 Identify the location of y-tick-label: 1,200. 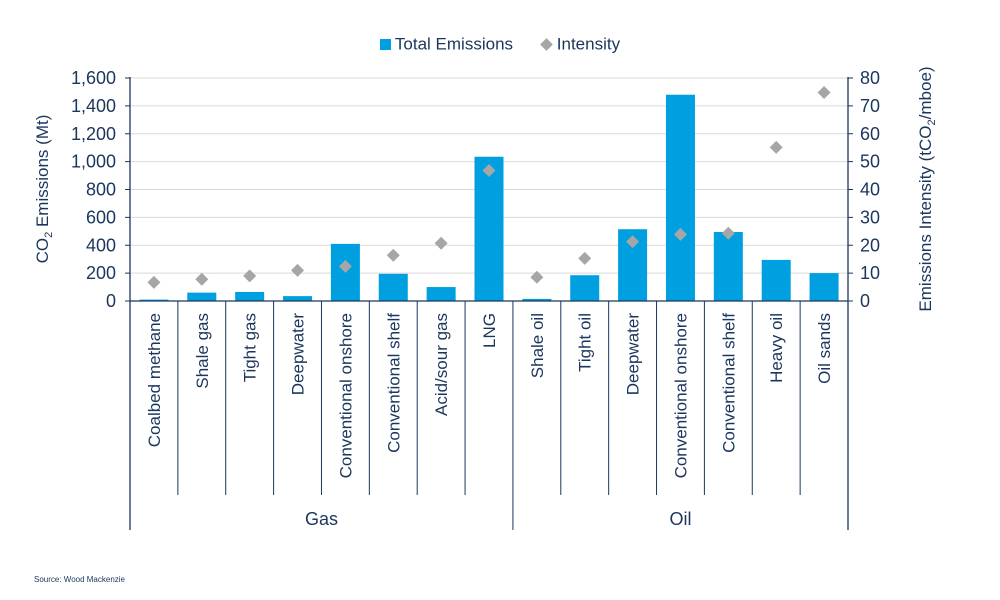
(93, 134).